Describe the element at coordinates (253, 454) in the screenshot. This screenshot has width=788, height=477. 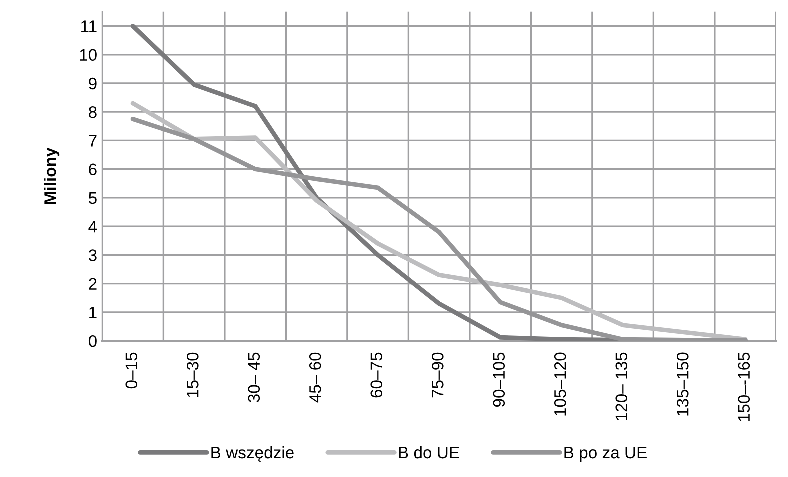
I see `legend-label: B wszędzie` at that location.